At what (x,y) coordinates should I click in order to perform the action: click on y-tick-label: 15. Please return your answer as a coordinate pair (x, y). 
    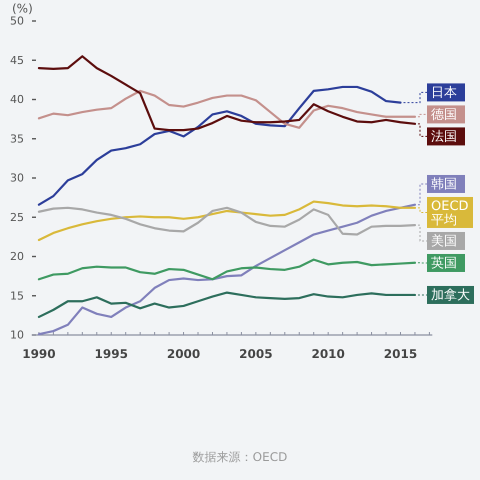
    Looking at the image, I should click on (17, 295).